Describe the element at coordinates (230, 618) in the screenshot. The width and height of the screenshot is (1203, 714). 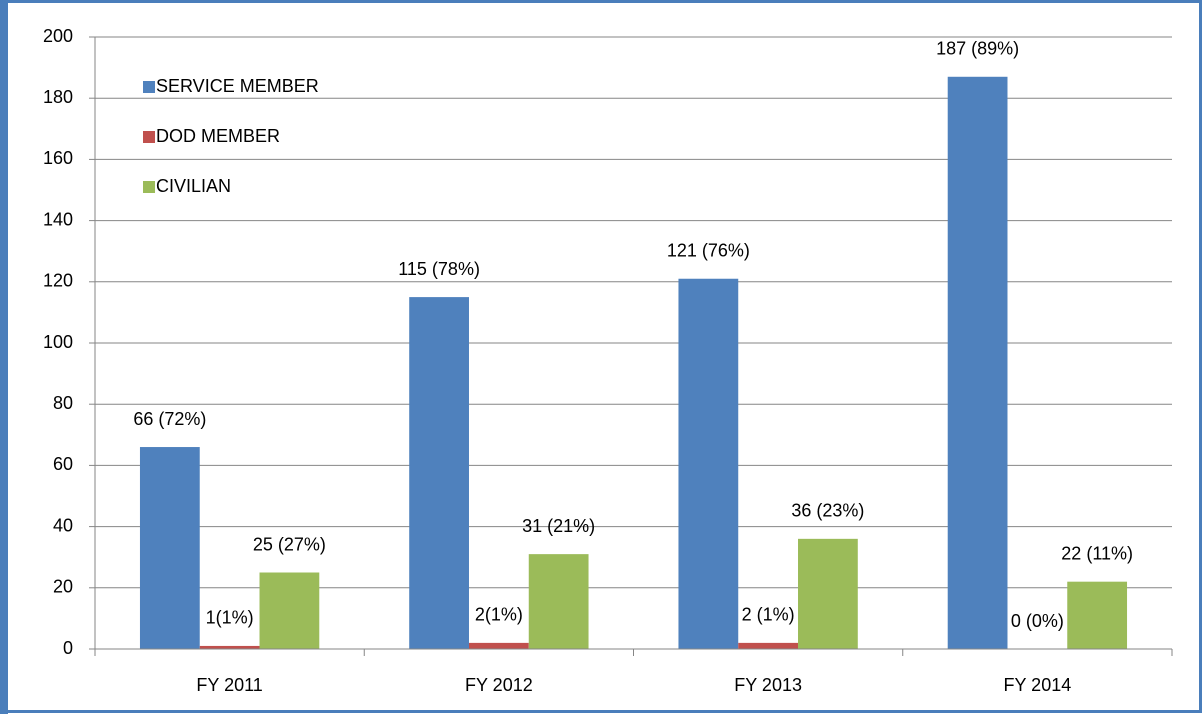
I see `data-label: 1(1%)` at that location.